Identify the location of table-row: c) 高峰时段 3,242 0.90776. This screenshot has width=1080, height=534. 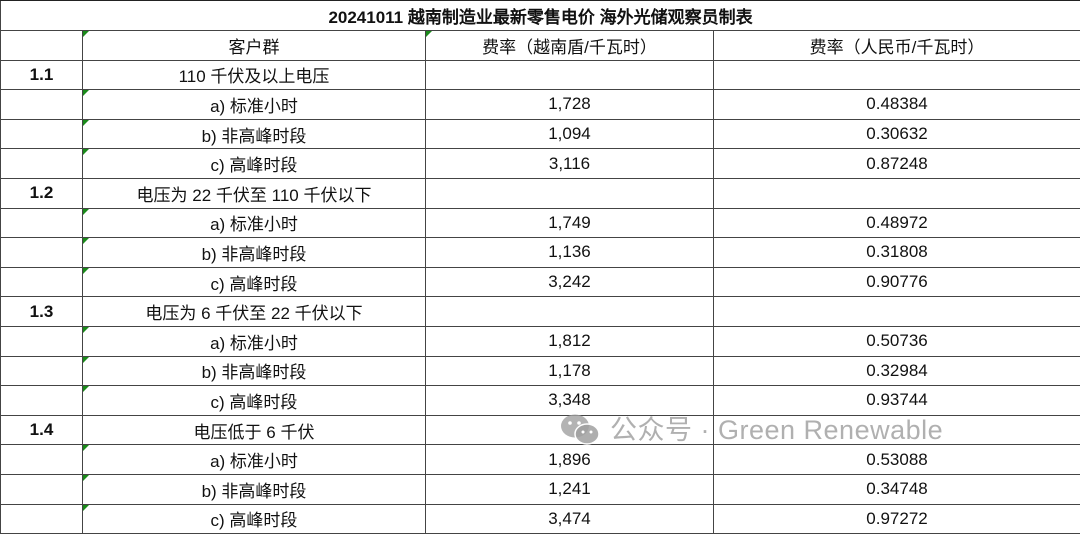
(540, 282).